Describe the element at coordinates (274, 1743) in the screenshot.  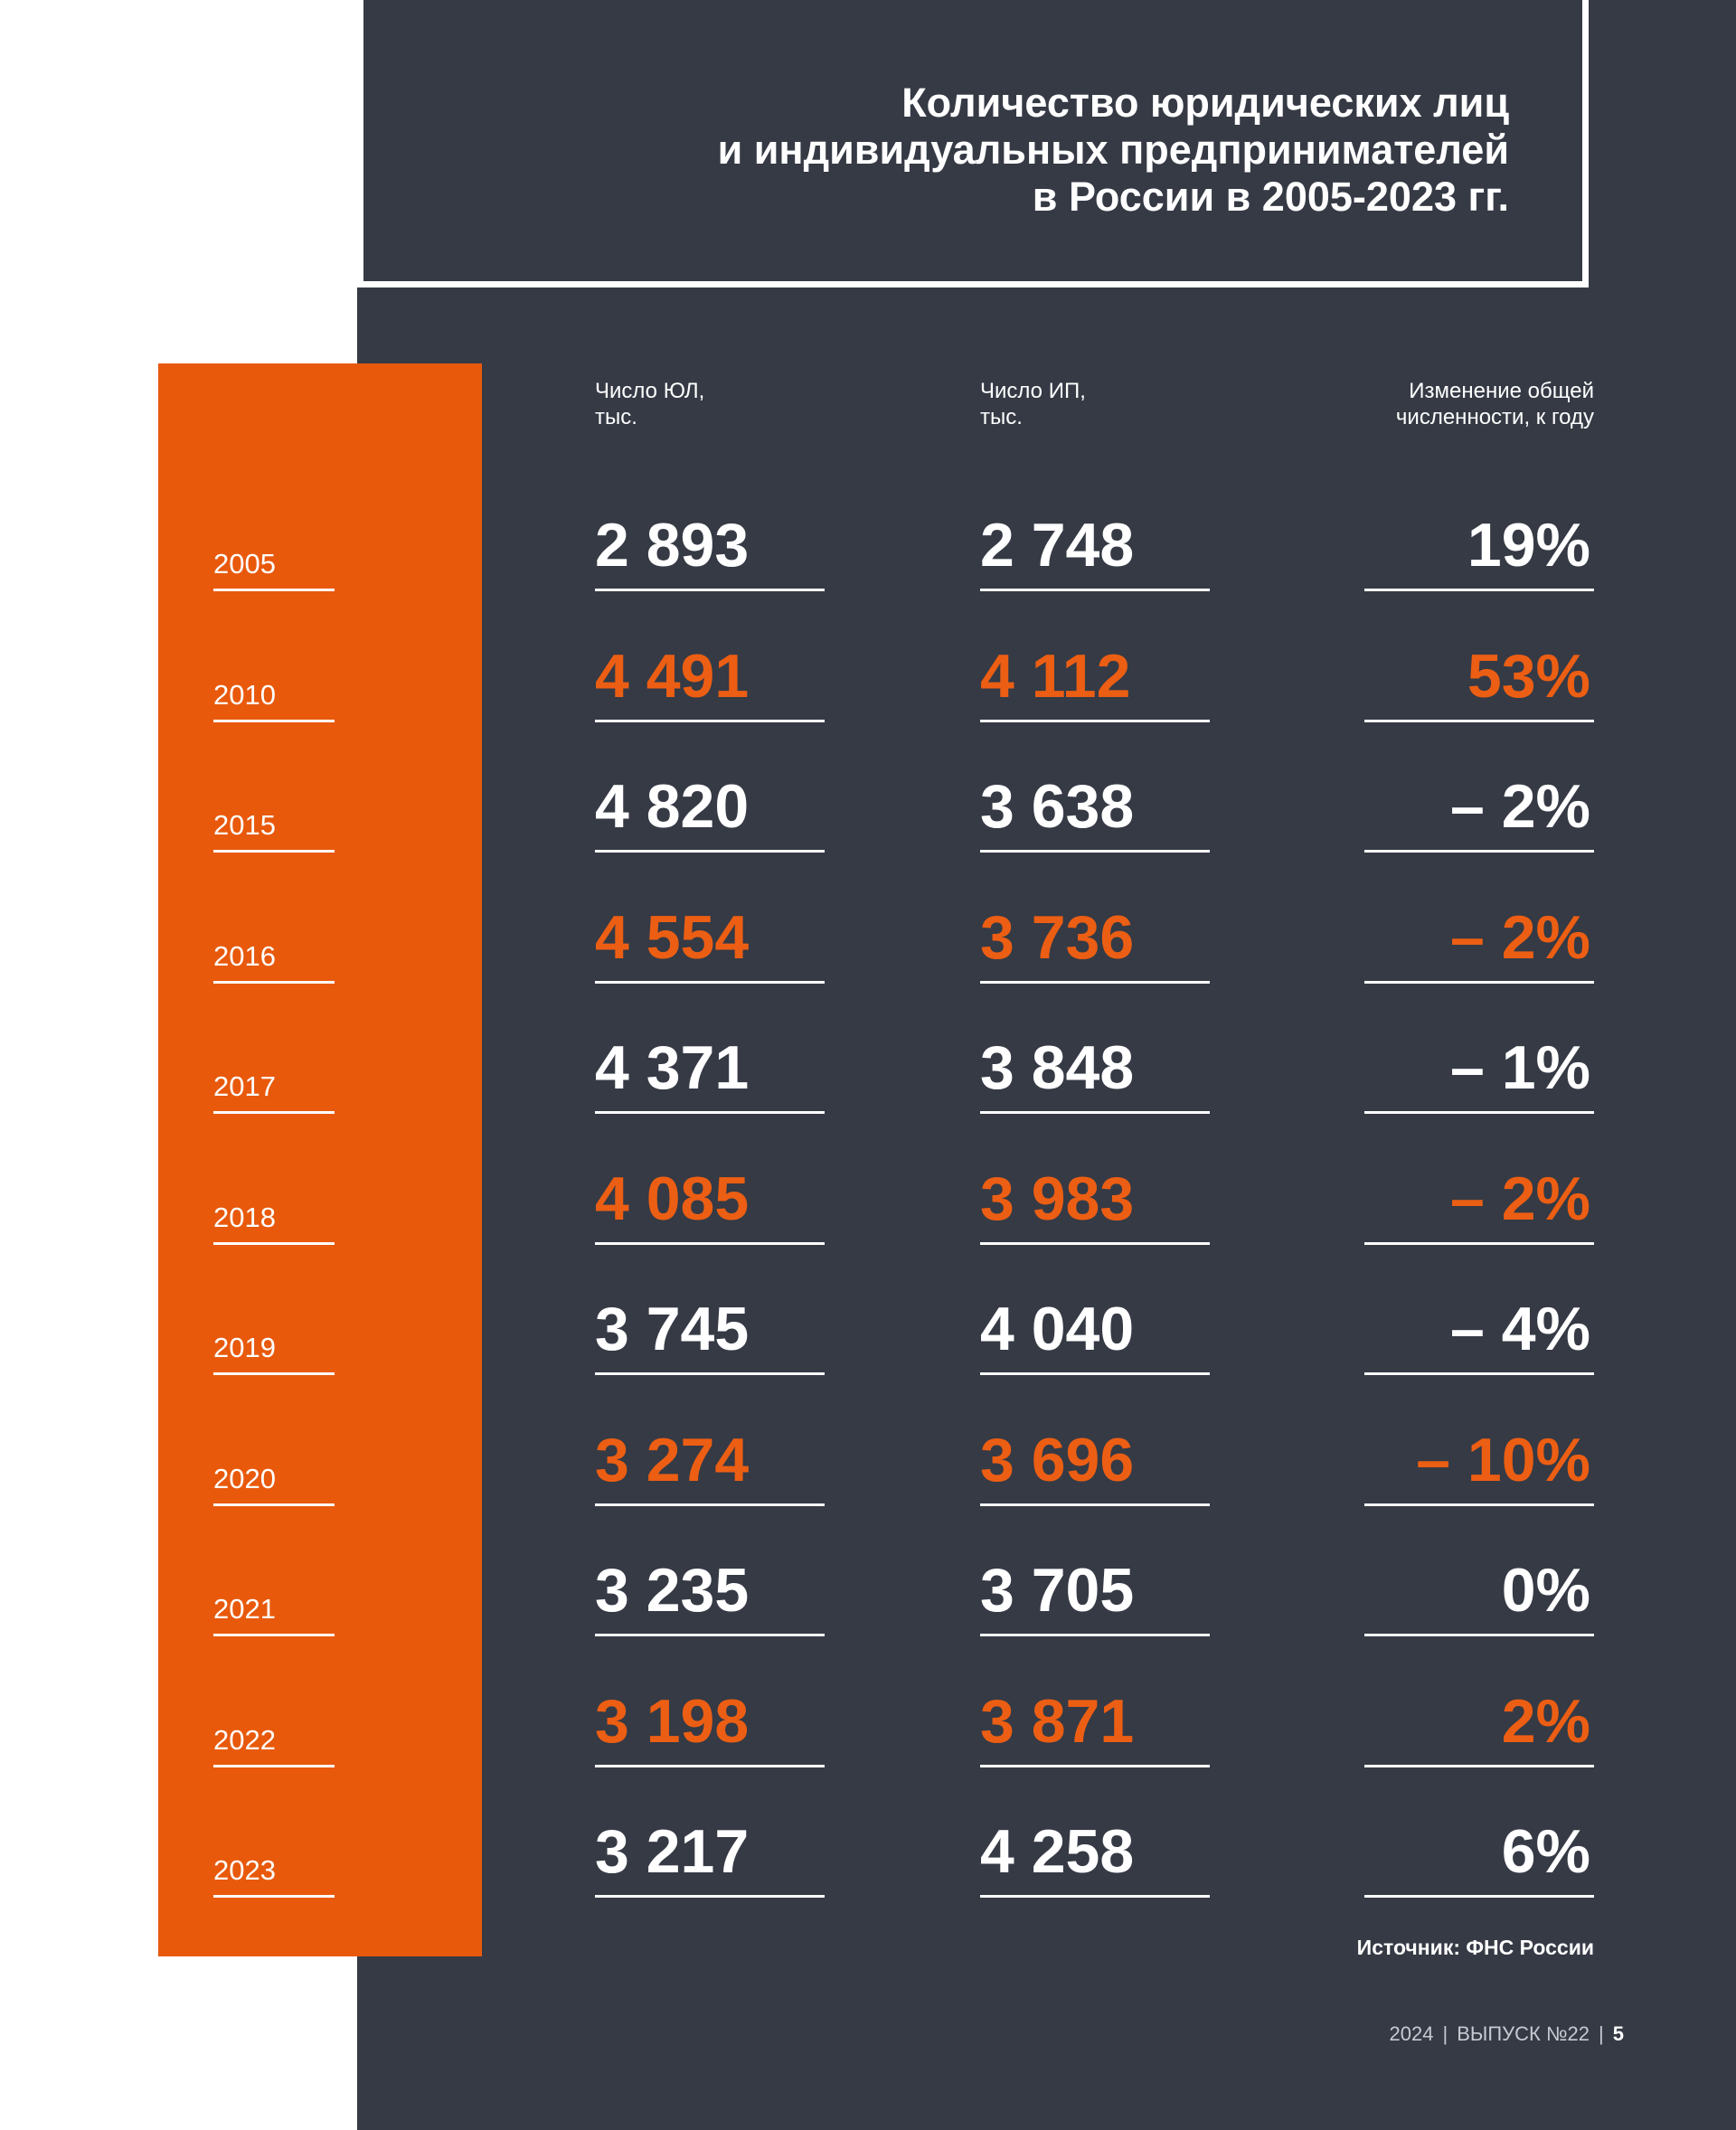
I see `year-label: 2022` at that location.